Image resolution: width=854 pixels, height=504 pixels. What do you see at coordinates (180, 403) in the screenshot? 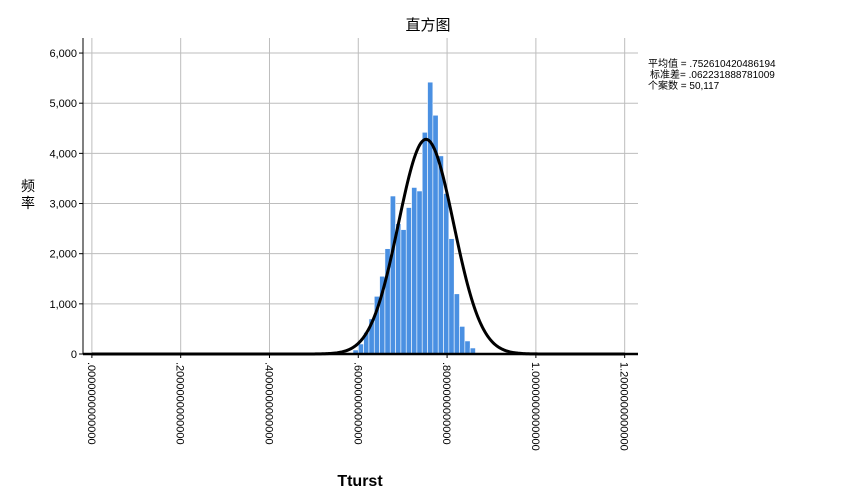
I see `x-tick-label: .2000000000000` at bounding box center [180, 403].